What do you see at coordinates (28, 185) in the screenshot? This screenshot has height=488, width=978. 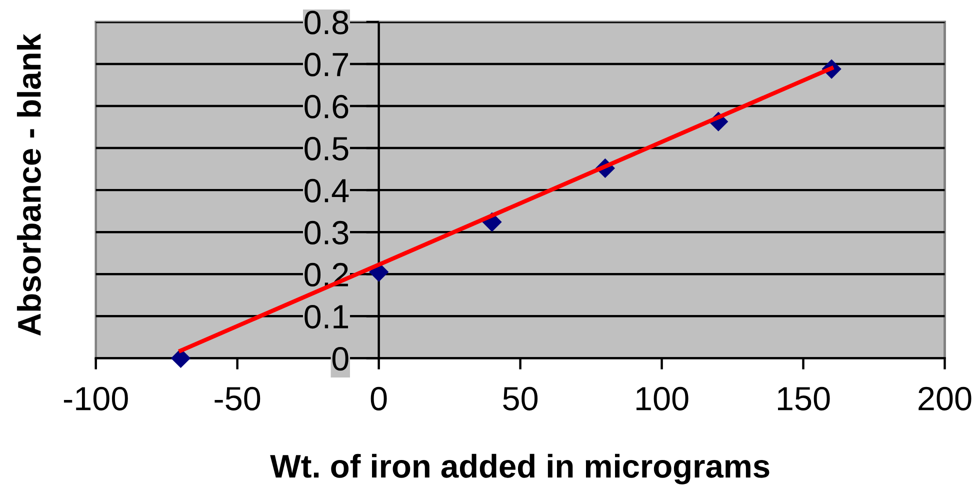 I see `y-axis-title: Absorbance - blank` at bounding box center [28, 185].